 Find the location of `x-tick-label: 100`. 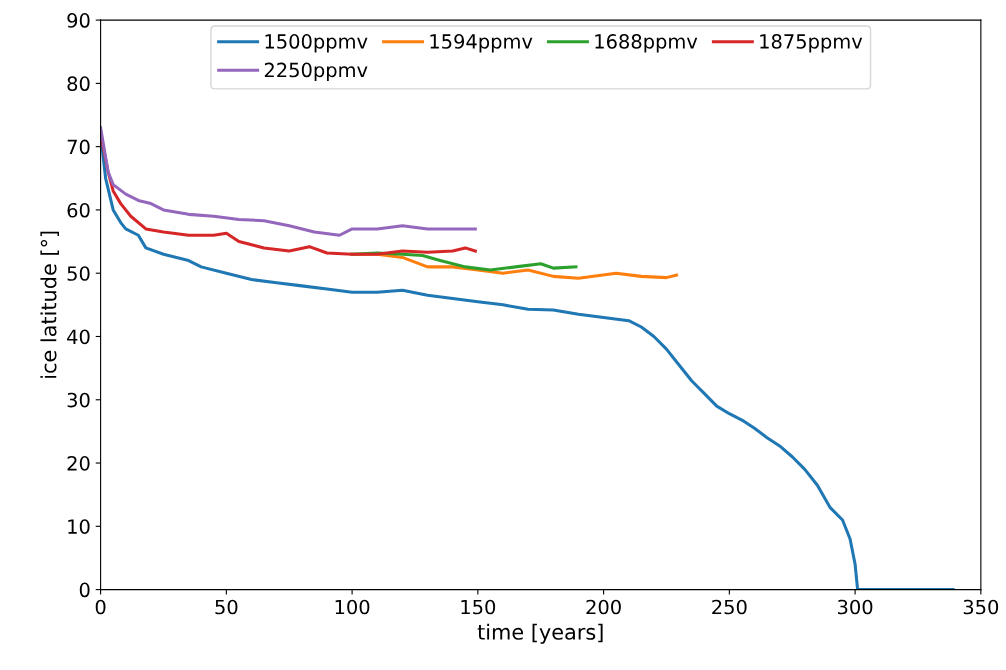

x-tick-label: 100 is located at coordinates (352, 607).